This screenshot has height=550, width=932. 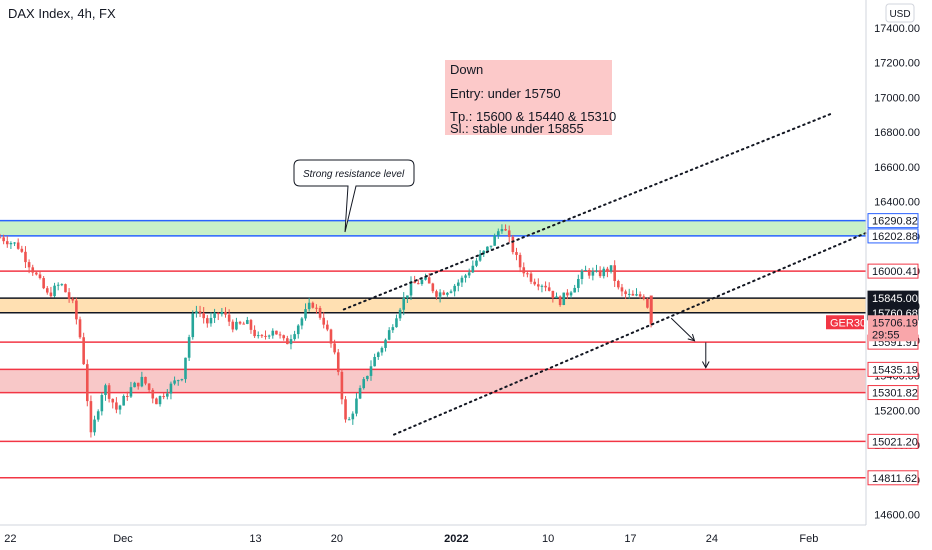 I want to click on callout-text: Strong resistance level, so click(x=354, y=174).